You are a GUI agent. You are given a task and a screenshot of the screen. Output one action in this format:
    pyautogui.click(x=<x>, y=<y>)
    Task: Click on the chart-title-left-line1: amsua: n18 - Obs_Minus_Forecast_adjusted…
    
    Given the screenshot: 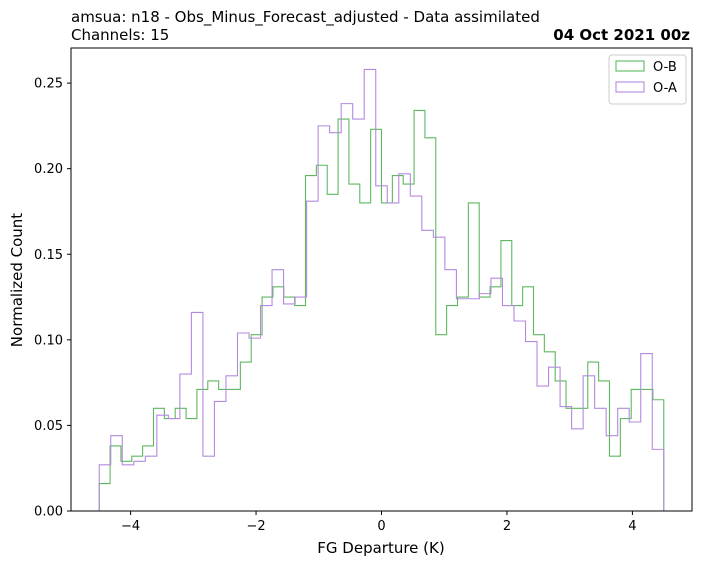 What is the action you would take?
    pyautogui.click(x=305, y=17)
    